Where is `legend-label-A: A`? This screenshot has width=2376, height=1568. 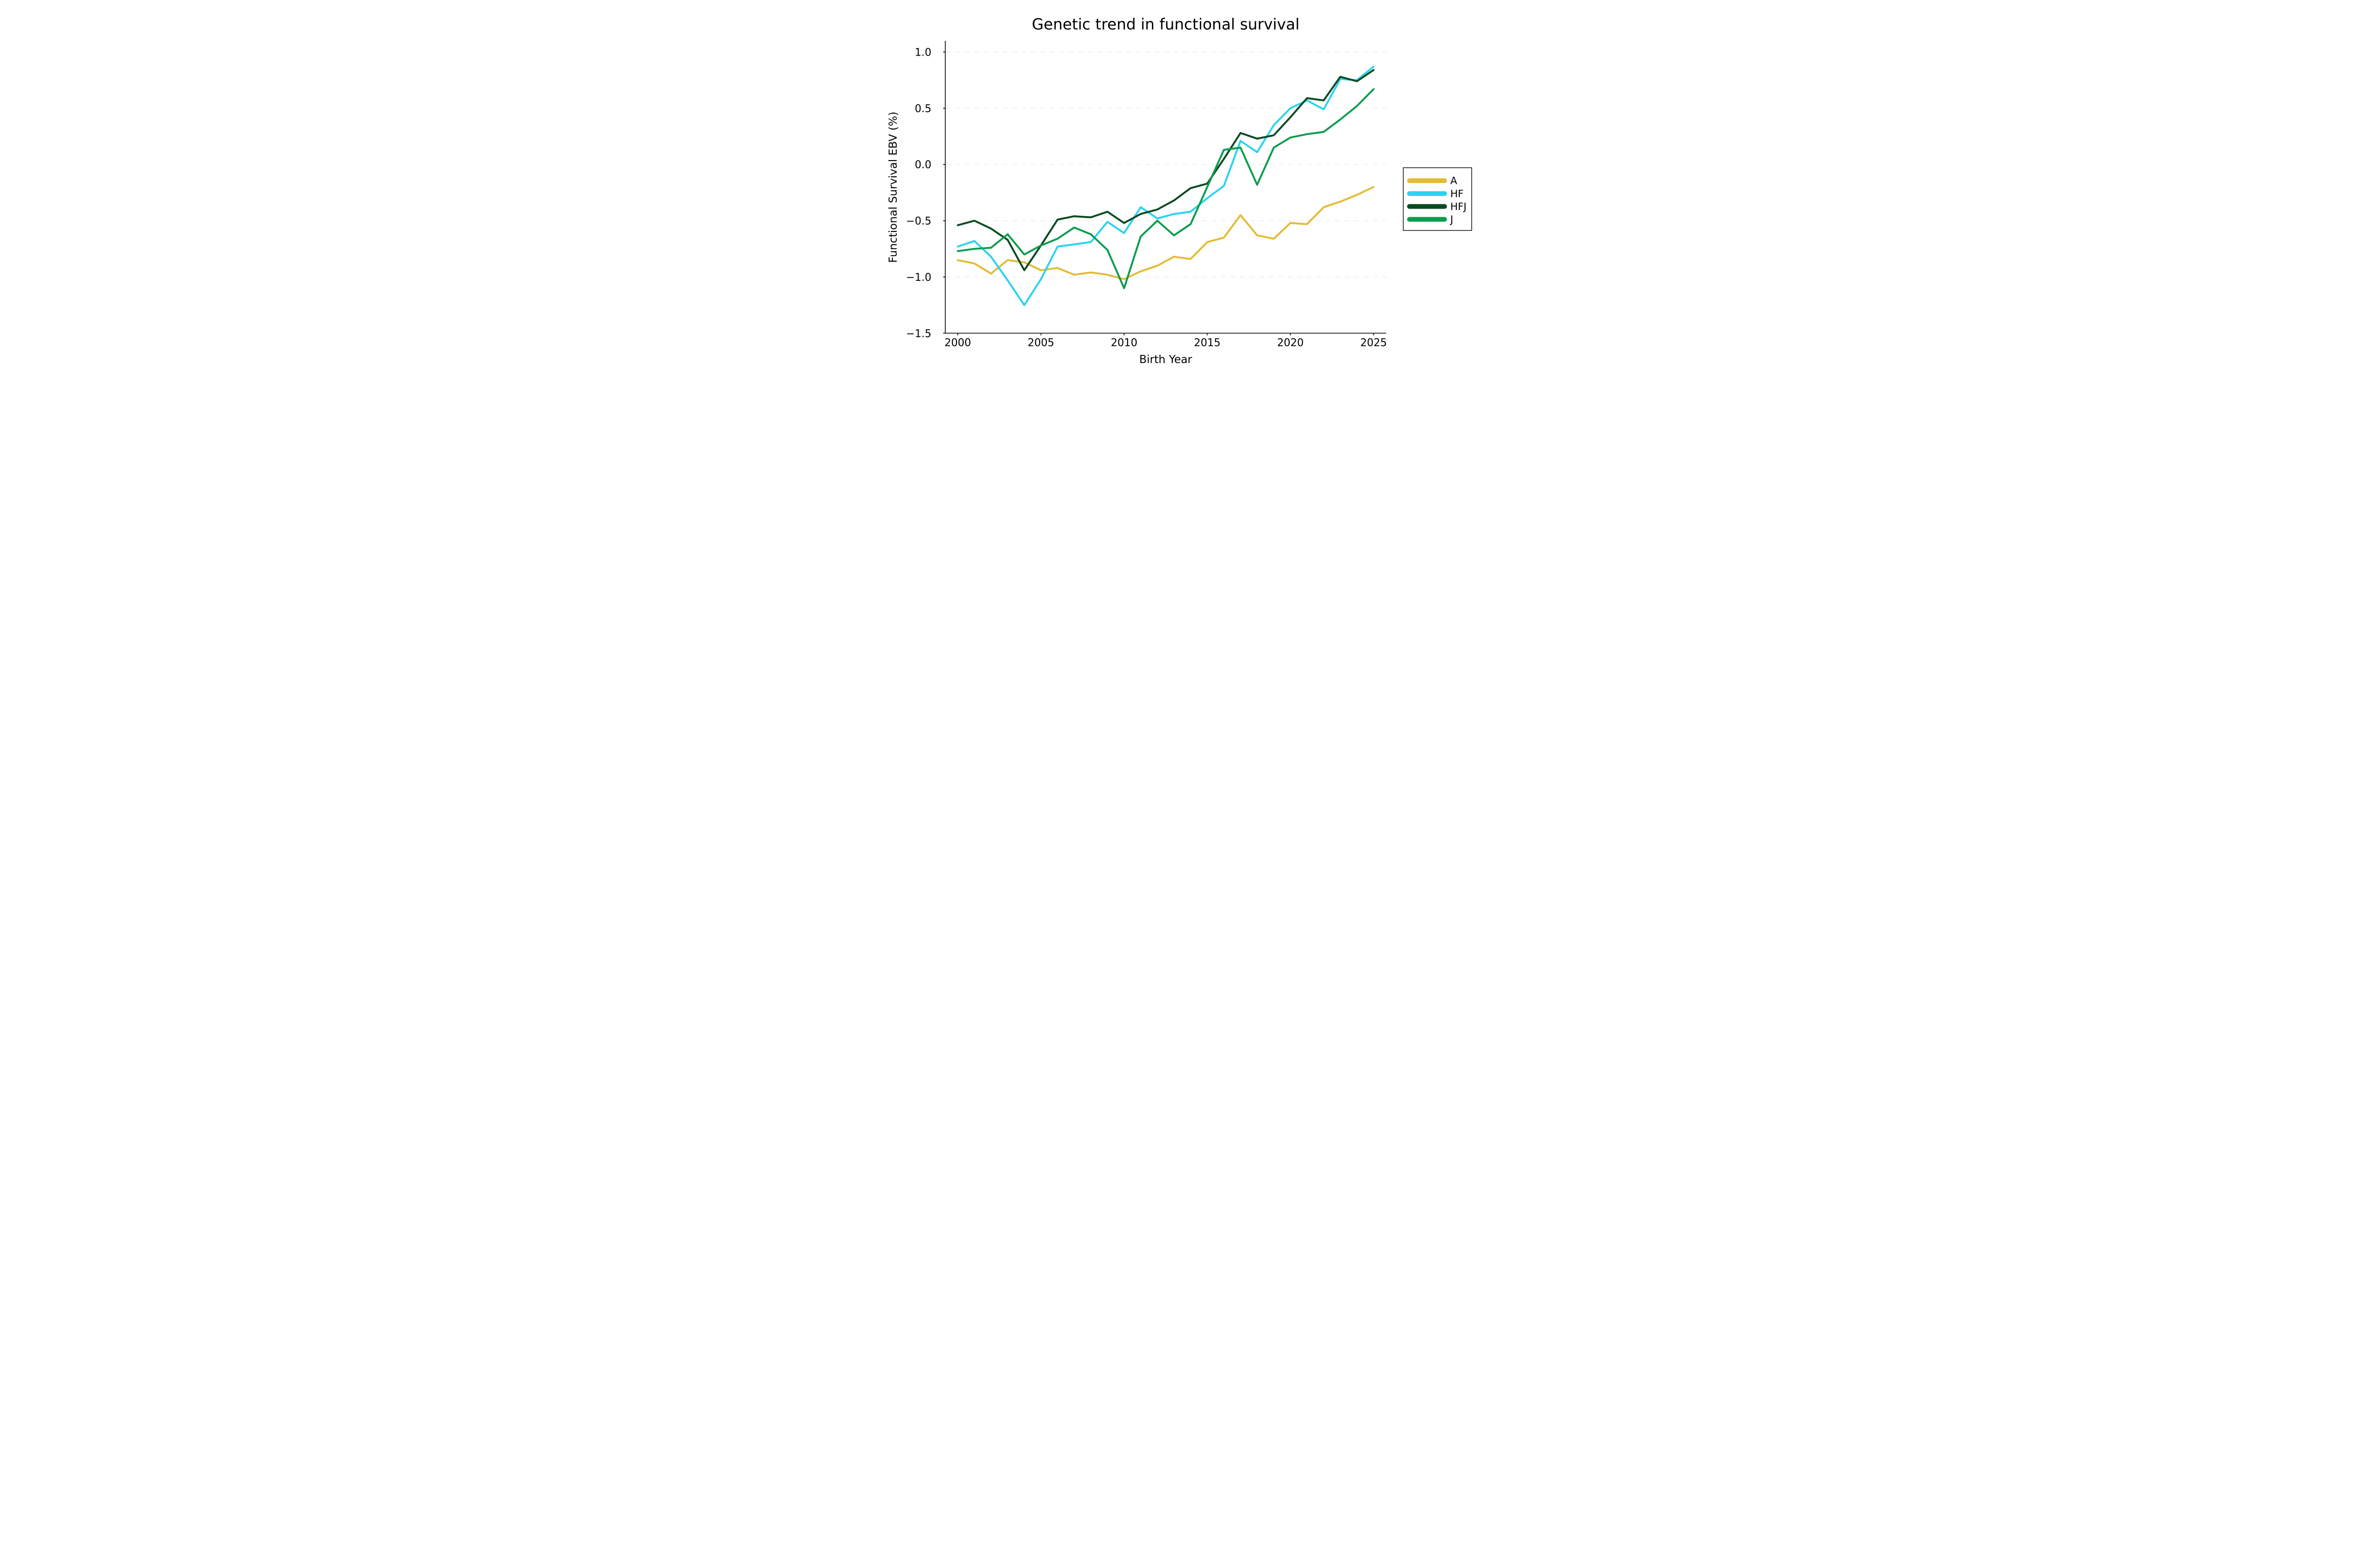
legend-label-A: A is located at coordinates (1453, 181).